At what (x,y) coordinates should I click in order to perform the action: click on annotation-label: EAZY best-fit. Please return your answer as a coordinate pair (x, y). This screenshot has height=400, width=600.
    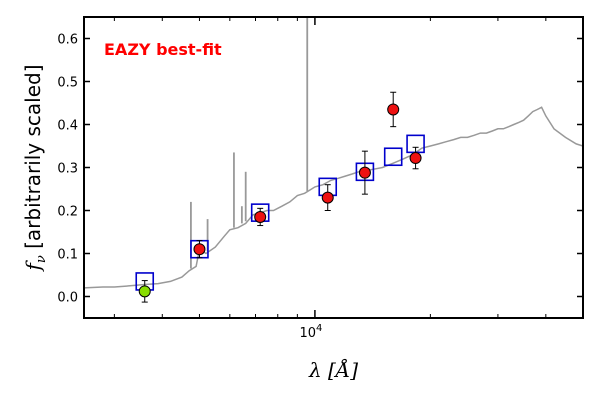
    Looking at the image, I should click on (163, 49).